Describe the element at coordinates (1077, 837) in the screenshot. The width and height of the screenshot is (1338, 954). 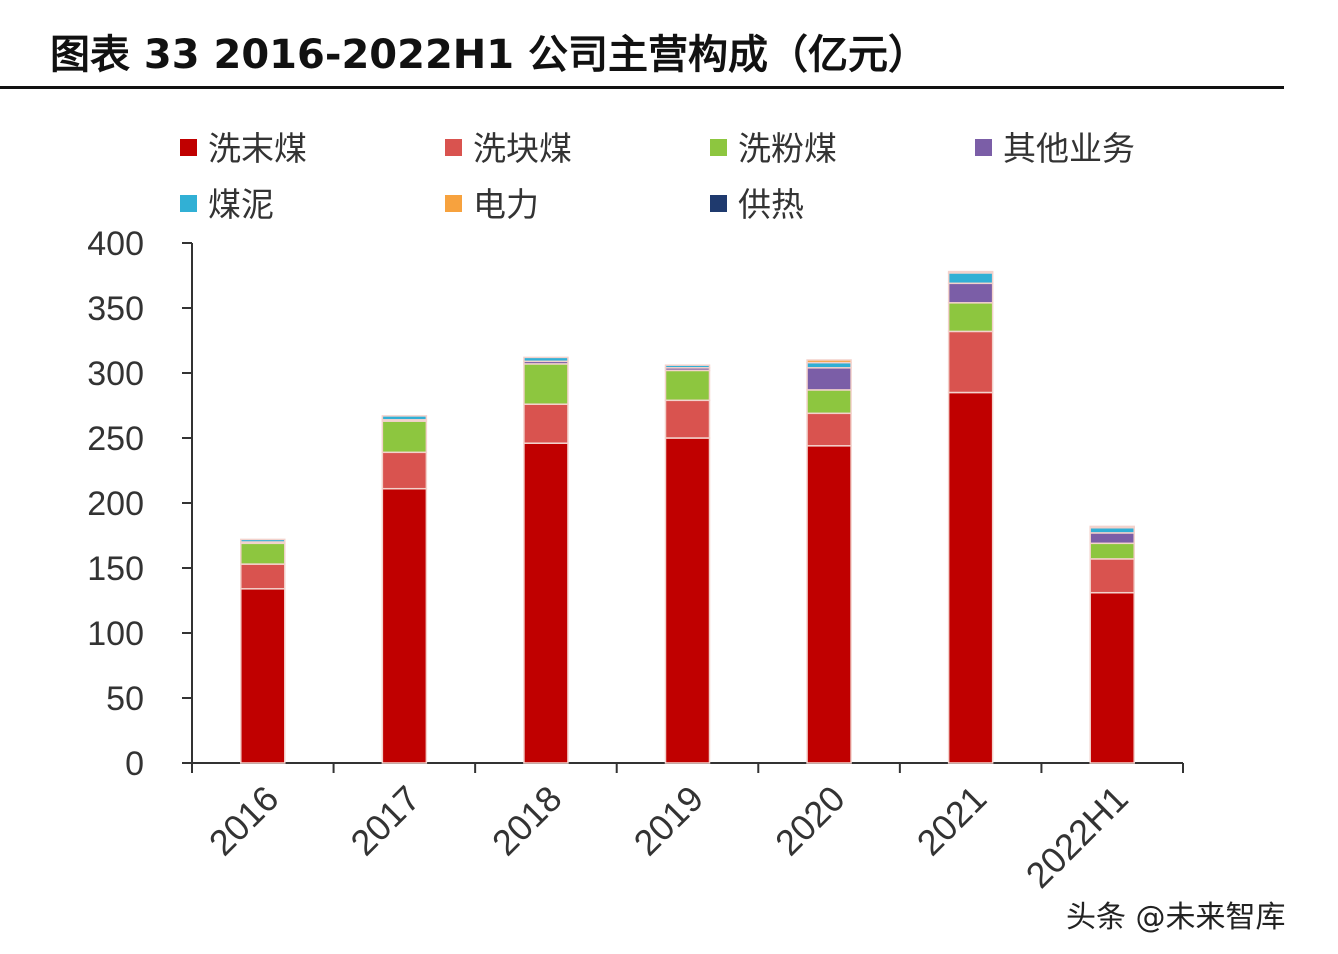
I see `x-tick-label-6: 2022H1` at that location.